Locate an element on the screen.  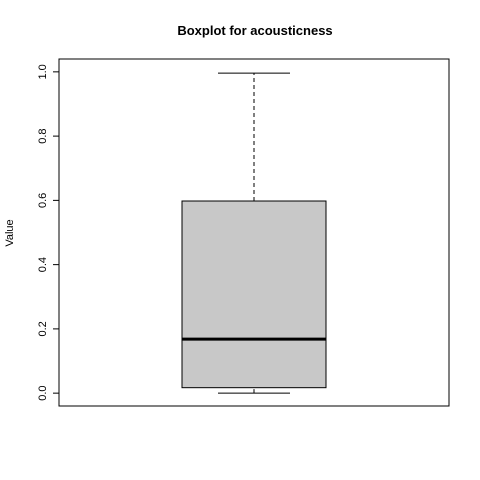
y-tick-label: 0.8 is located at coordinates (43, 135).